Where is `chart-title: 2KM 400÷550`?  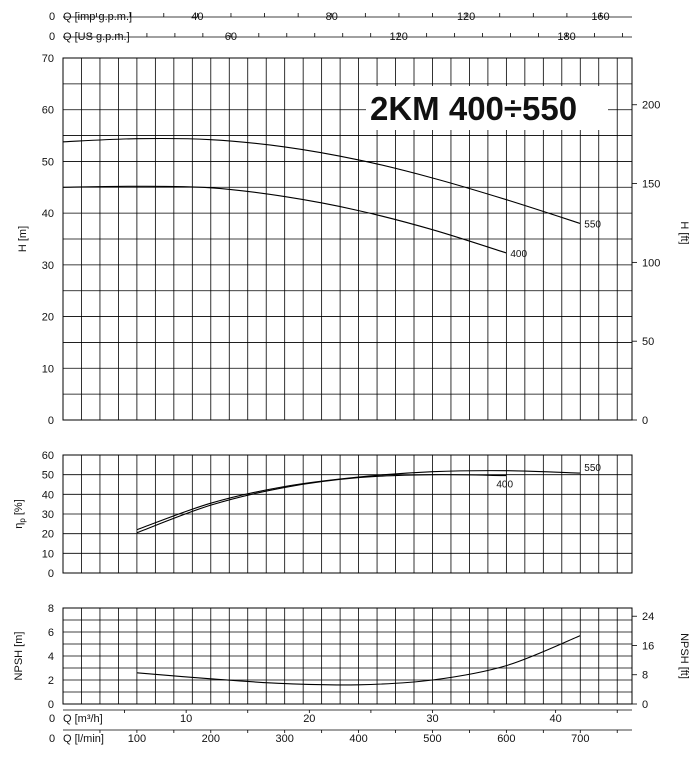
chart-title: 2KM 400÷550 is located at coordinates (473, 108).